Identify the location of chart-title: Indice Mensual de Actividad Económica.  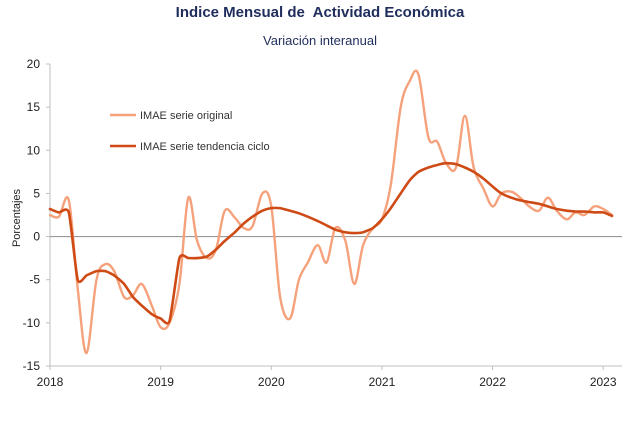
(320, 12).